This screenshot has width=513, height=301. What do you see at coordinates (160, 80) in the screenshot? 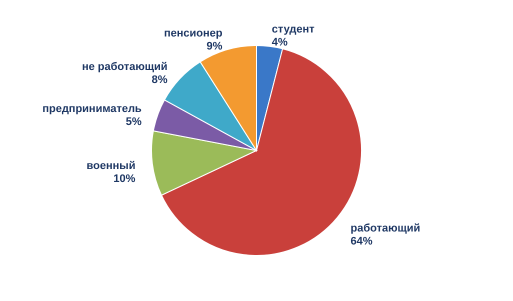
I see `data-label: 8%` at bounding box center [160, 80].